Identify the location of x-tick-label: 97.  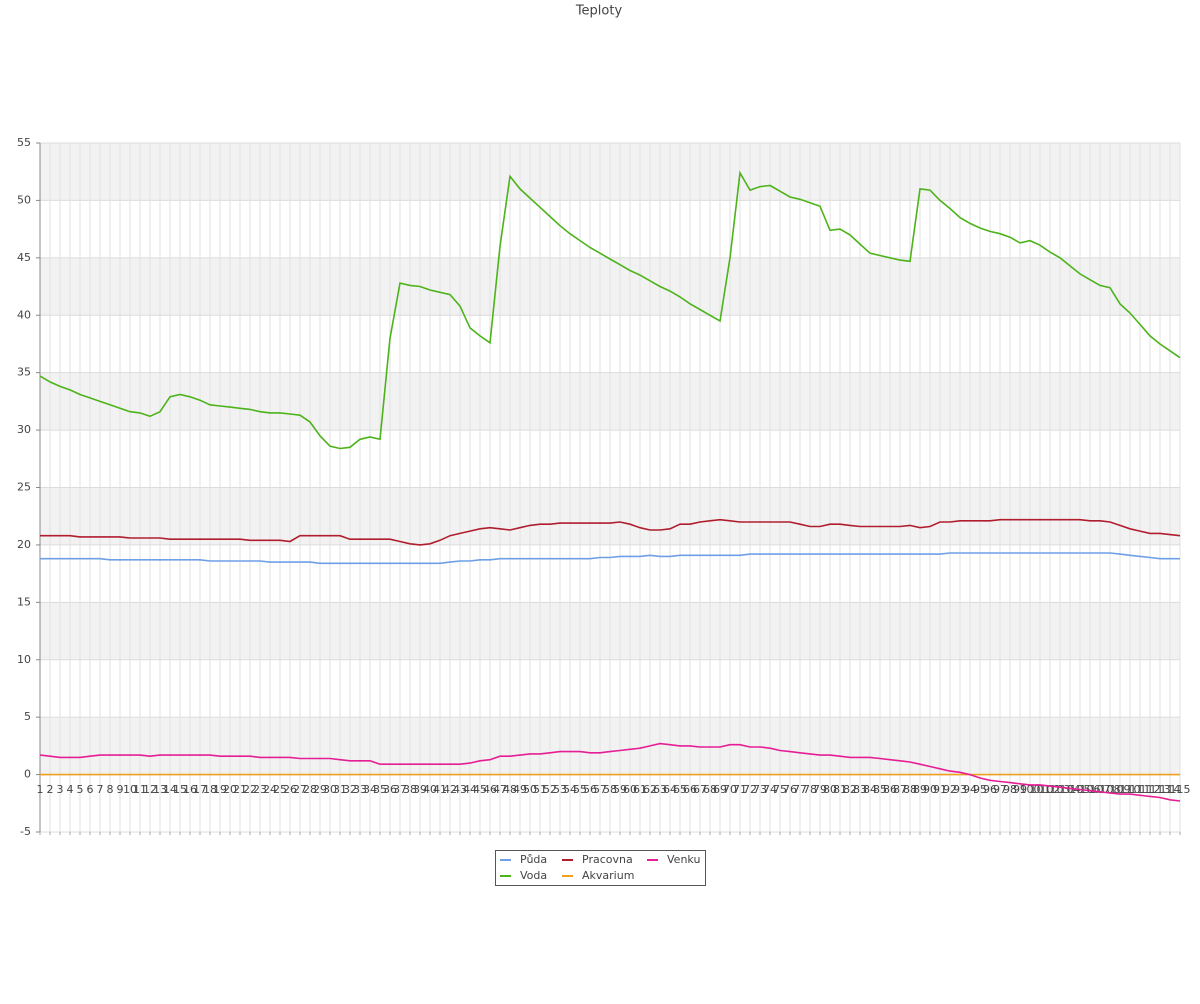
(1000, 789).